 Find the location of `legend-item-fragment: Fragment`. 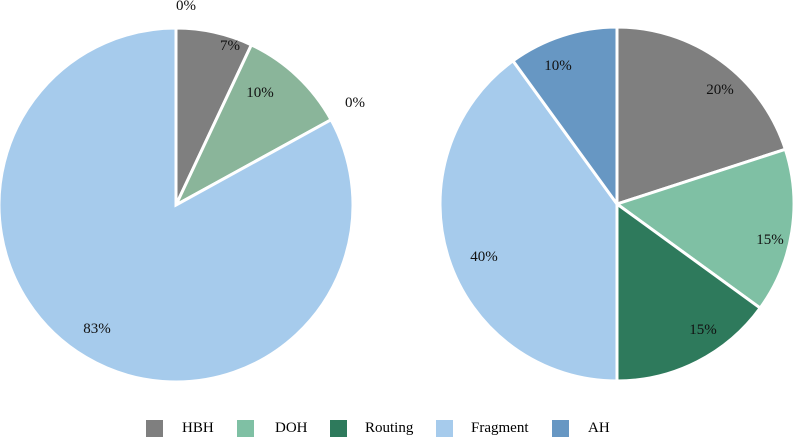

legend-item-fragment: Fragment is located at coordinates (482, 428).